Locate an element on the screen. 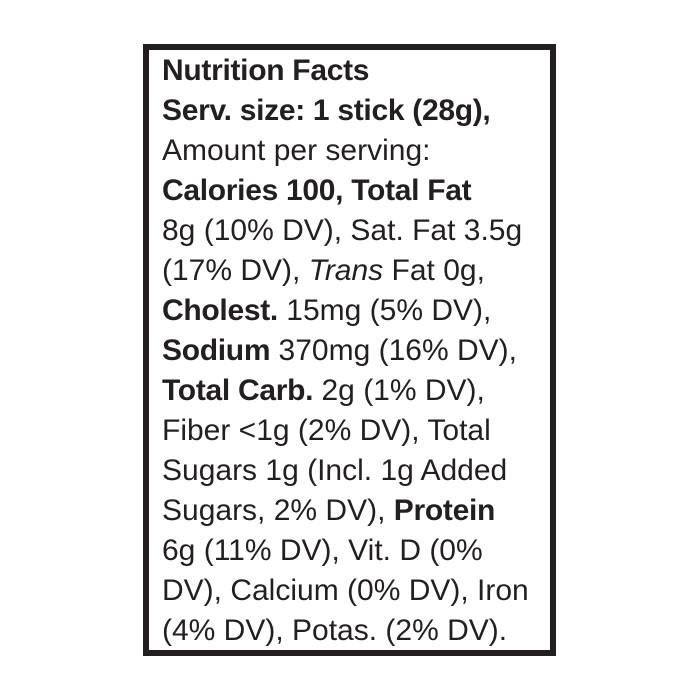 The width and height of the screenshot is (700, 700). label-text-segment: Sodium is located at coordinates (216, 350).